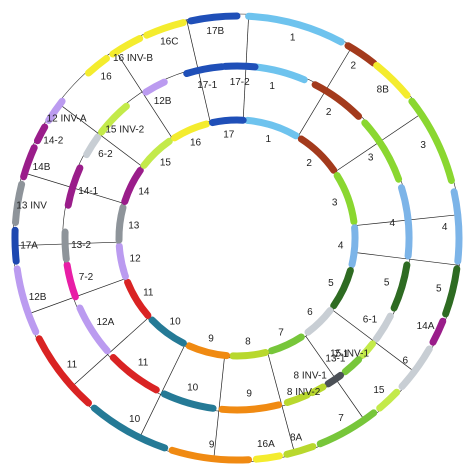 This screenshot has width=474, height=476. I want to click on outer-ring-label: 6, so click(406, 360).